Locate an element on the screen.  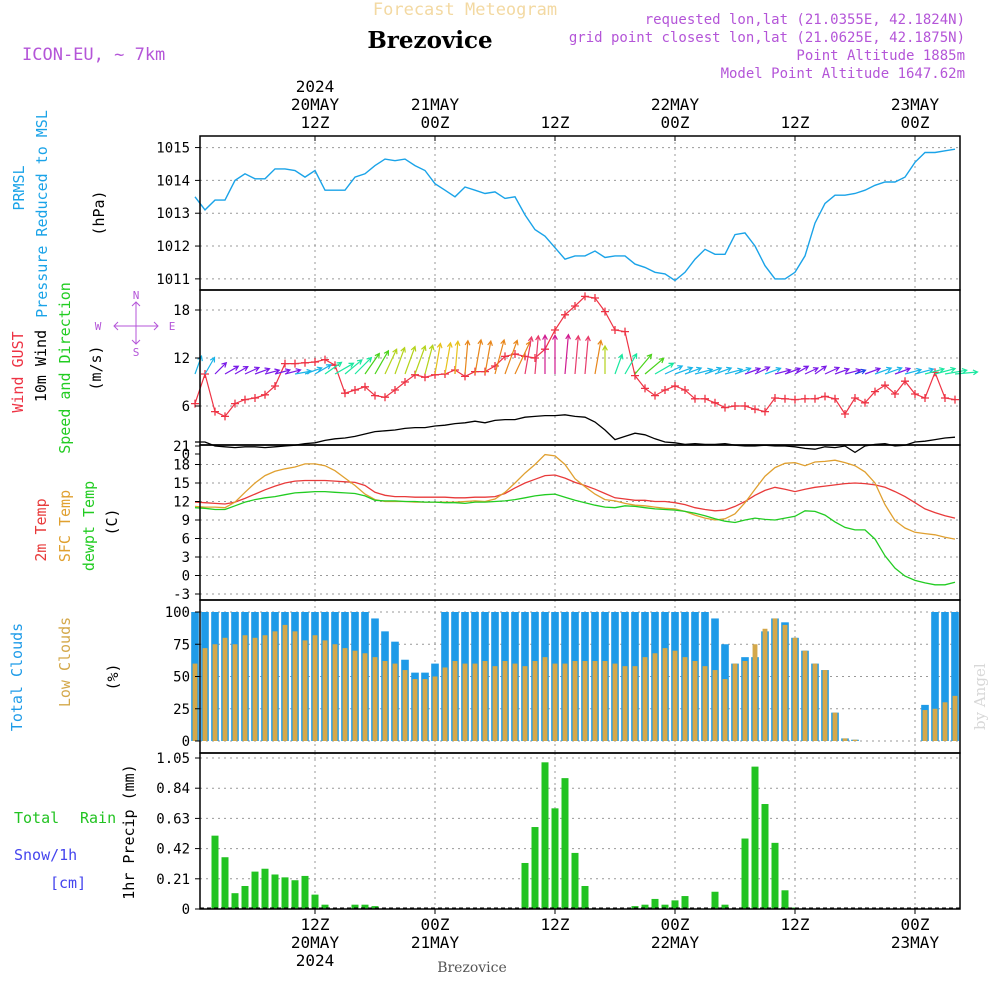
y-tick-label: 1012 is located at coordinates (173, 247).